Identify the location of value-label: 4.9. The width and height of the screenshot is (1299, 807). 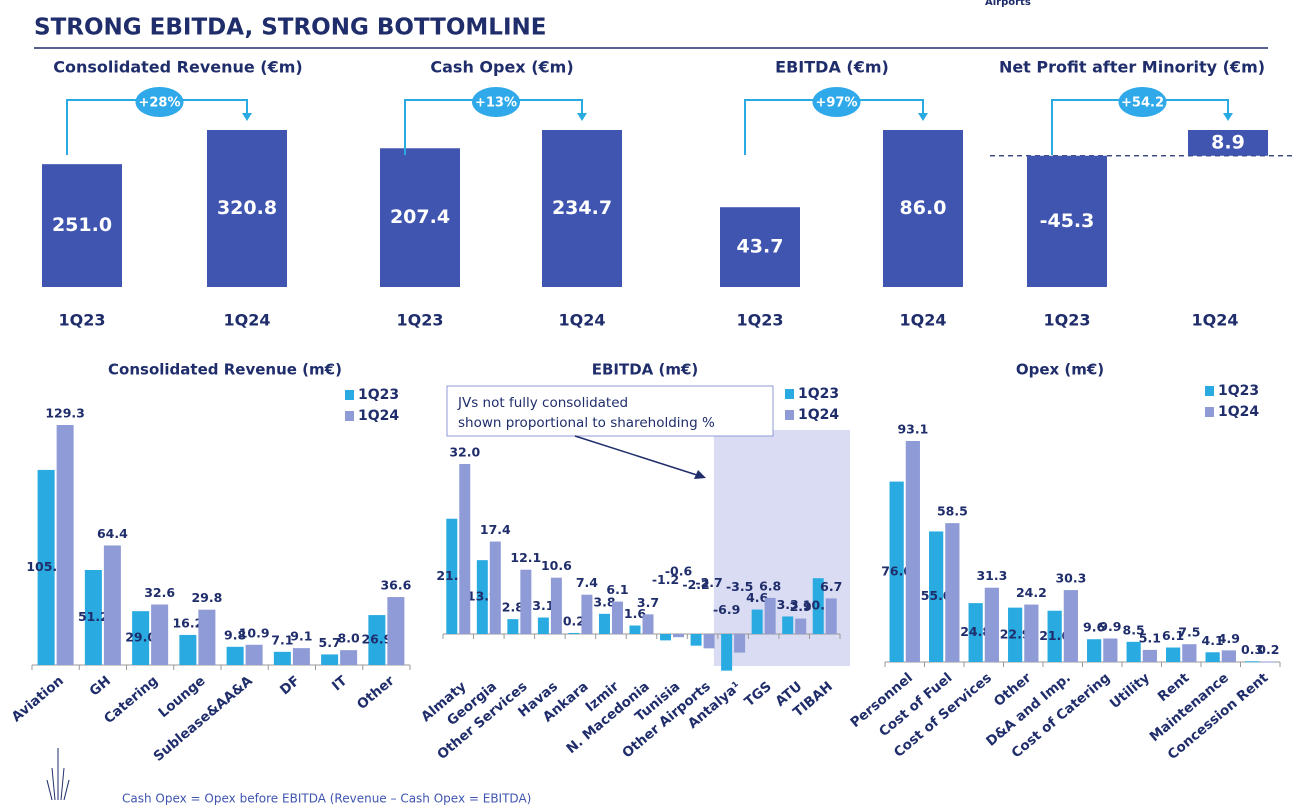
(1229, 638).